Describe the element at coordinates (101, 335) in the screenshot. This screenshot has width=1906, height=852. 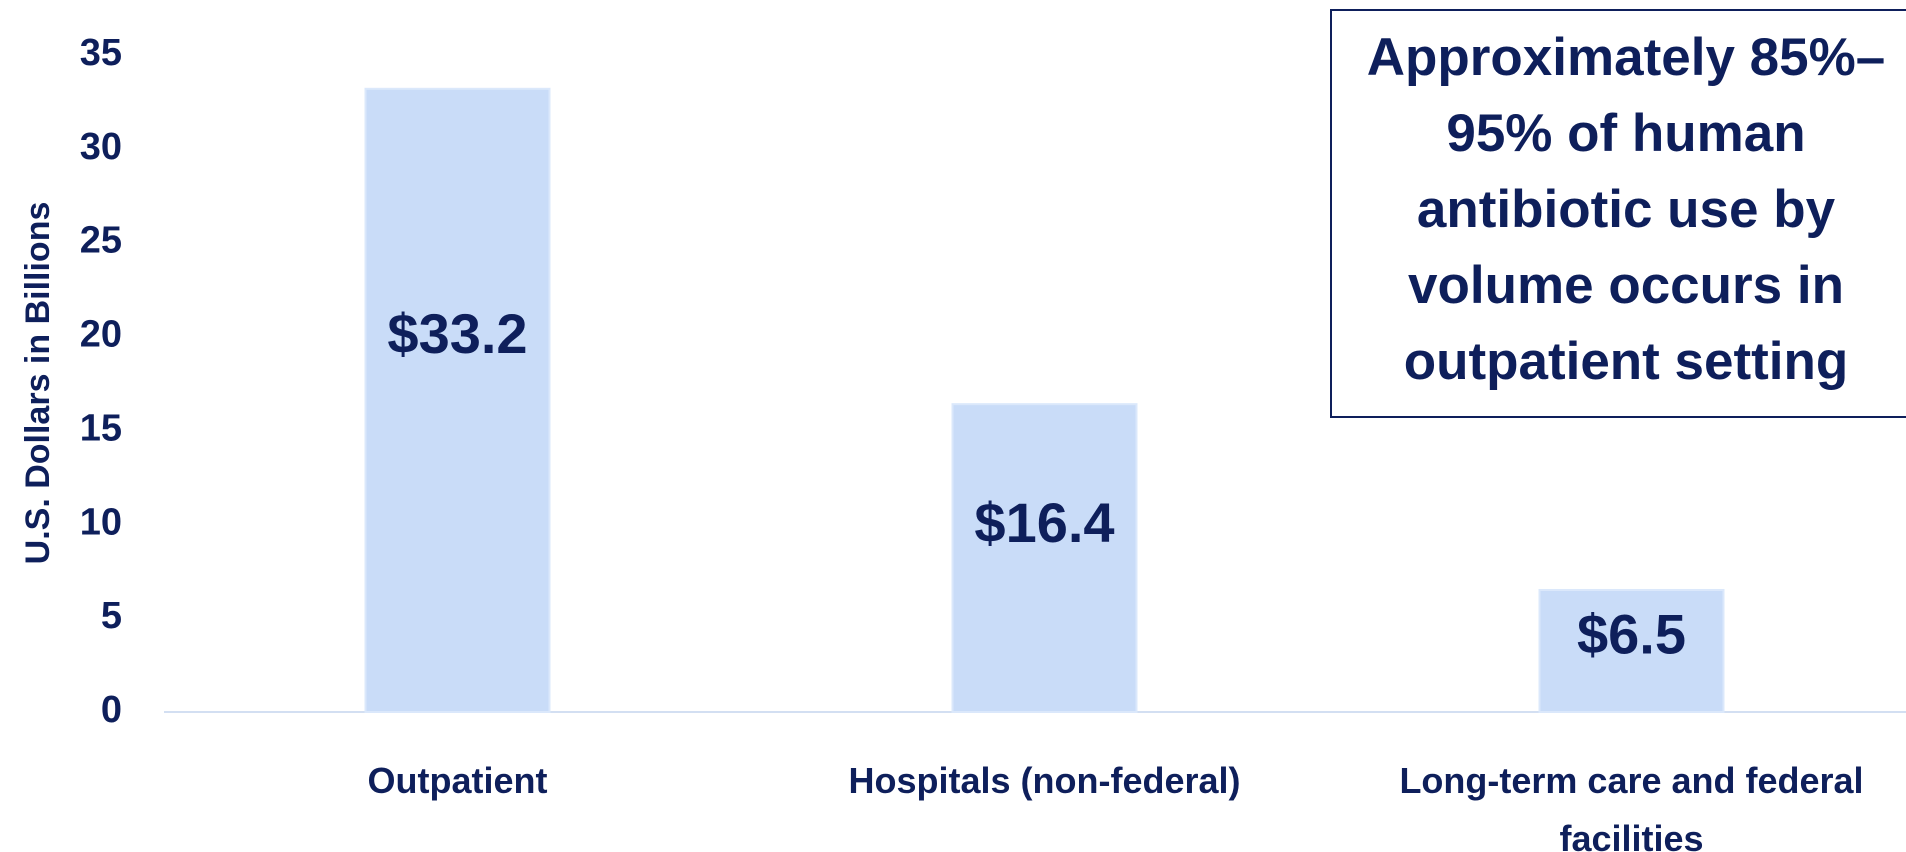
I see `y-tick-label: 20` at that location.